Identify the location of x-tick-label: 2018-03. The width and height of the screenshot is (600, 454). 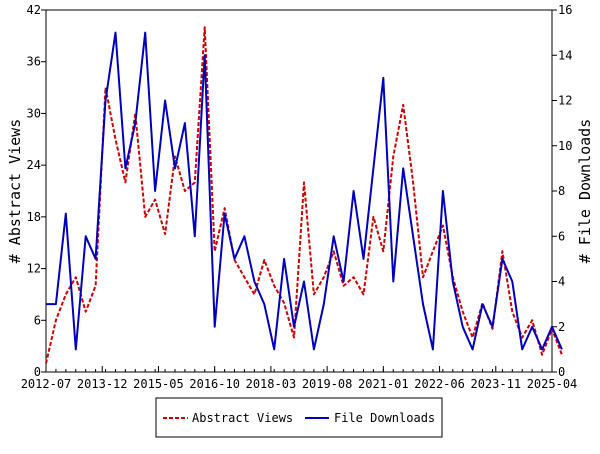
(271, 384).